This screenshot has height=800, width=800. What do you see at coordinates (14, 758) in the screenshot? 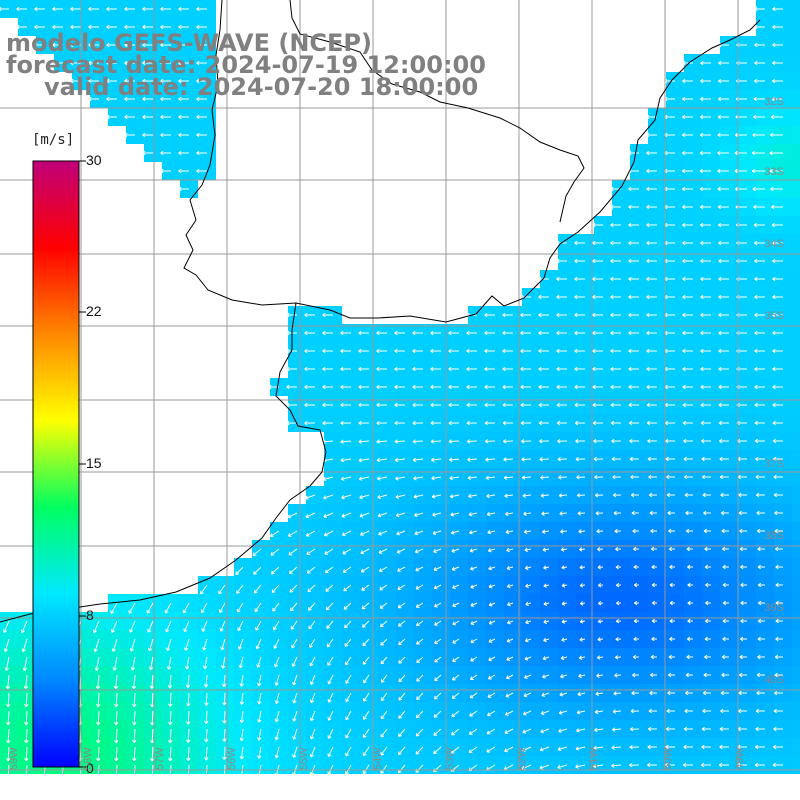
I see `lon-label: 59W` at bounding box center [14, 758].